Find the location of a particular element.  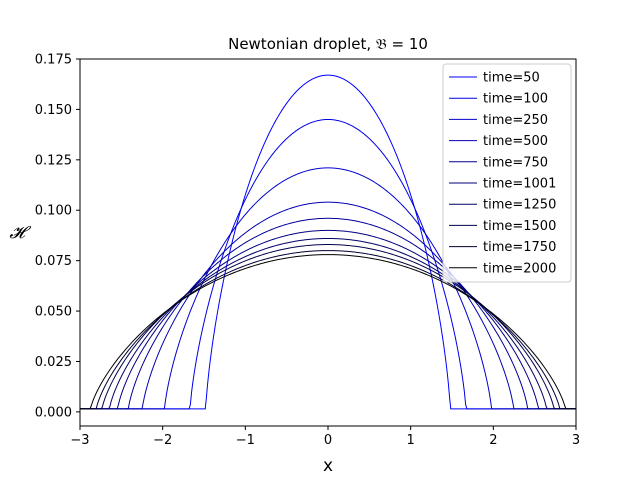

y-tick-label: 0.175 is located at coordinates (53, 60).